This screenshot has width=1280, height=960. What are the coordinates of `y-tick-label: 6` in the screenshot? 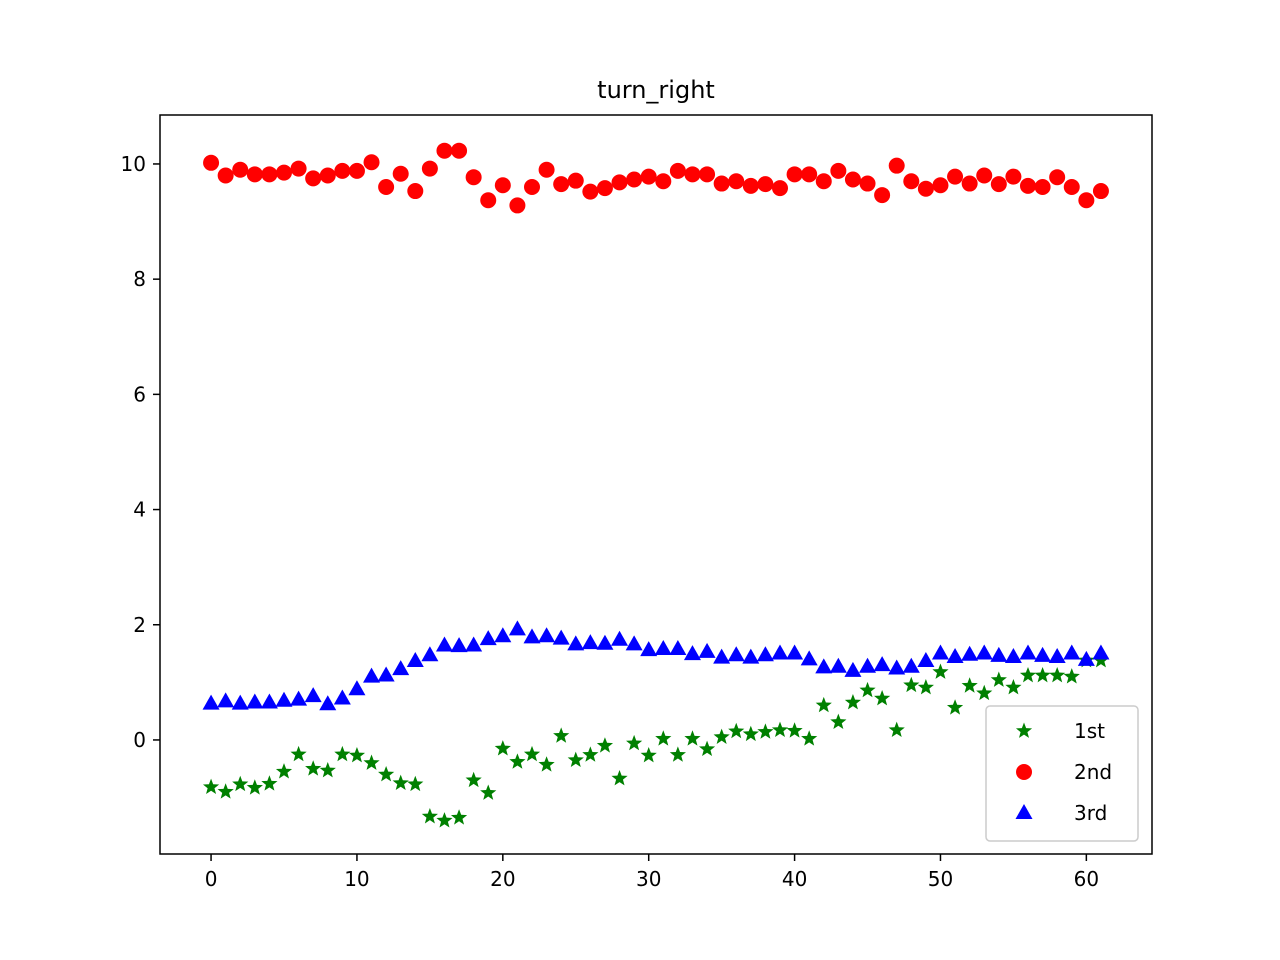 It's located at (139, 394).